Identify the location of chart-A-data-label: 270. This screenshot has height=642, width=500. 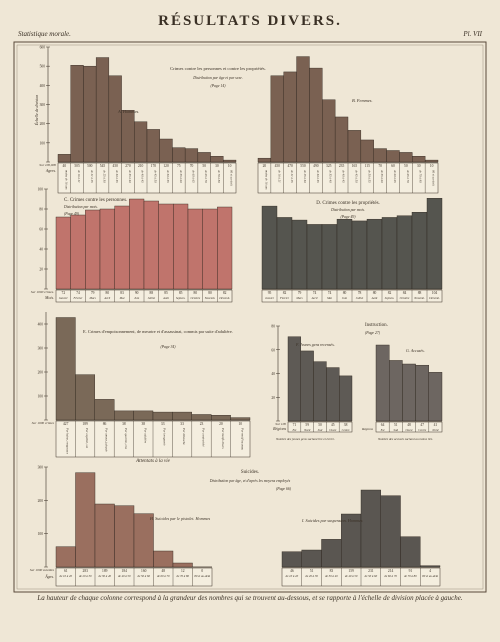
(128, 166).